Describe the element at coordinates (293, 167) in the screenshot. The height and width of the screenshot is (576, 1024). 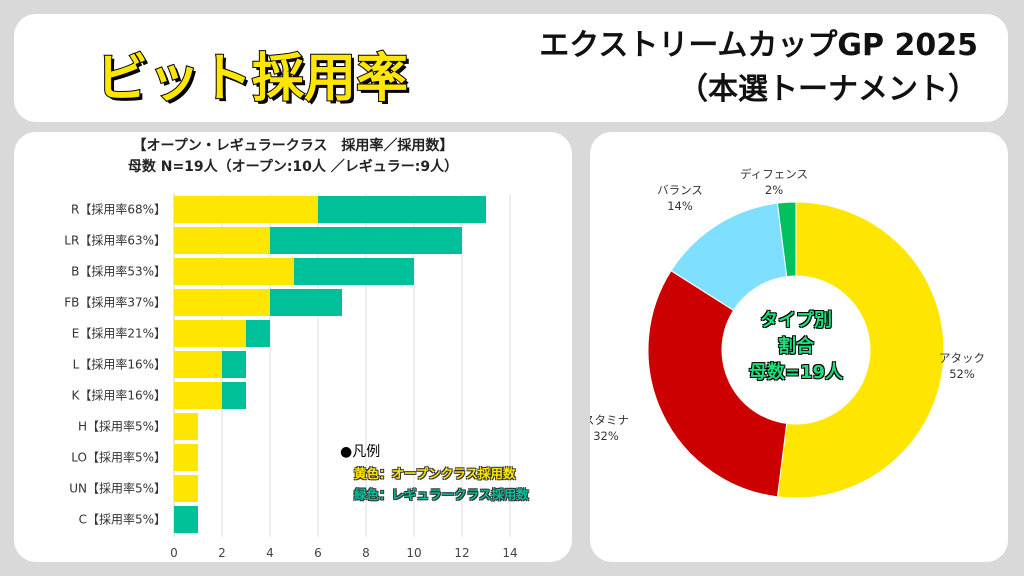
I see `bar-chart-title-line2: 母数 N=19人（オープン:10人 ／レギュラー:9人）` at that location.